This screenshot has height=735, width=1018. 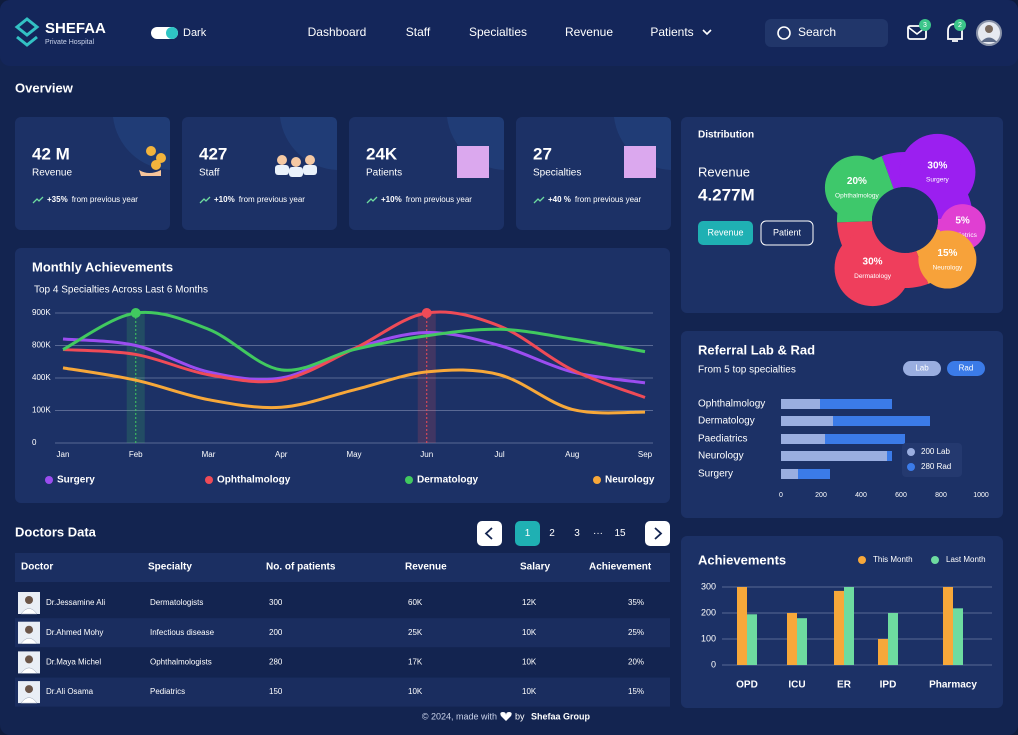 I want to click on x-tick-label: Jul, so click(x=499, y=454).